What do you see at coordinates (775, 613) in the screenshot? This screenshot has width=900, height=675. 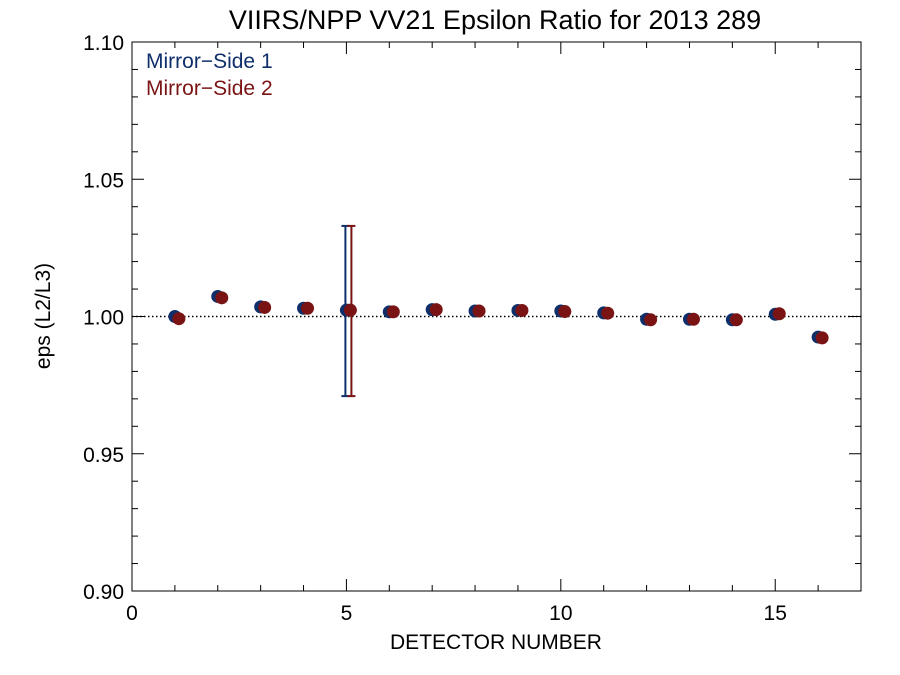 I see `x-tick-label: 15` at bounding box center [775, 613].